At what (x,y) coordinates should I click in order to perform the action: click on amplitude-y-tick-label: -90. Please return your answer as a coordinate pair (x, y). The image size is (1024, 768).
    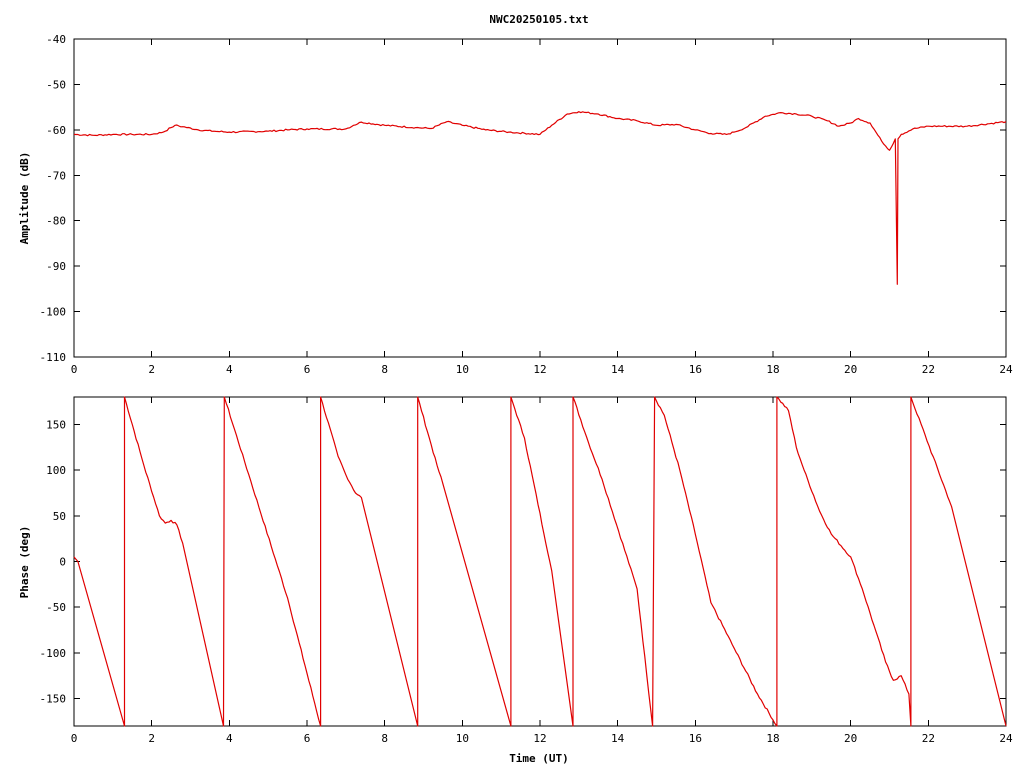
    Looking at the image, I should click on (56, 266).